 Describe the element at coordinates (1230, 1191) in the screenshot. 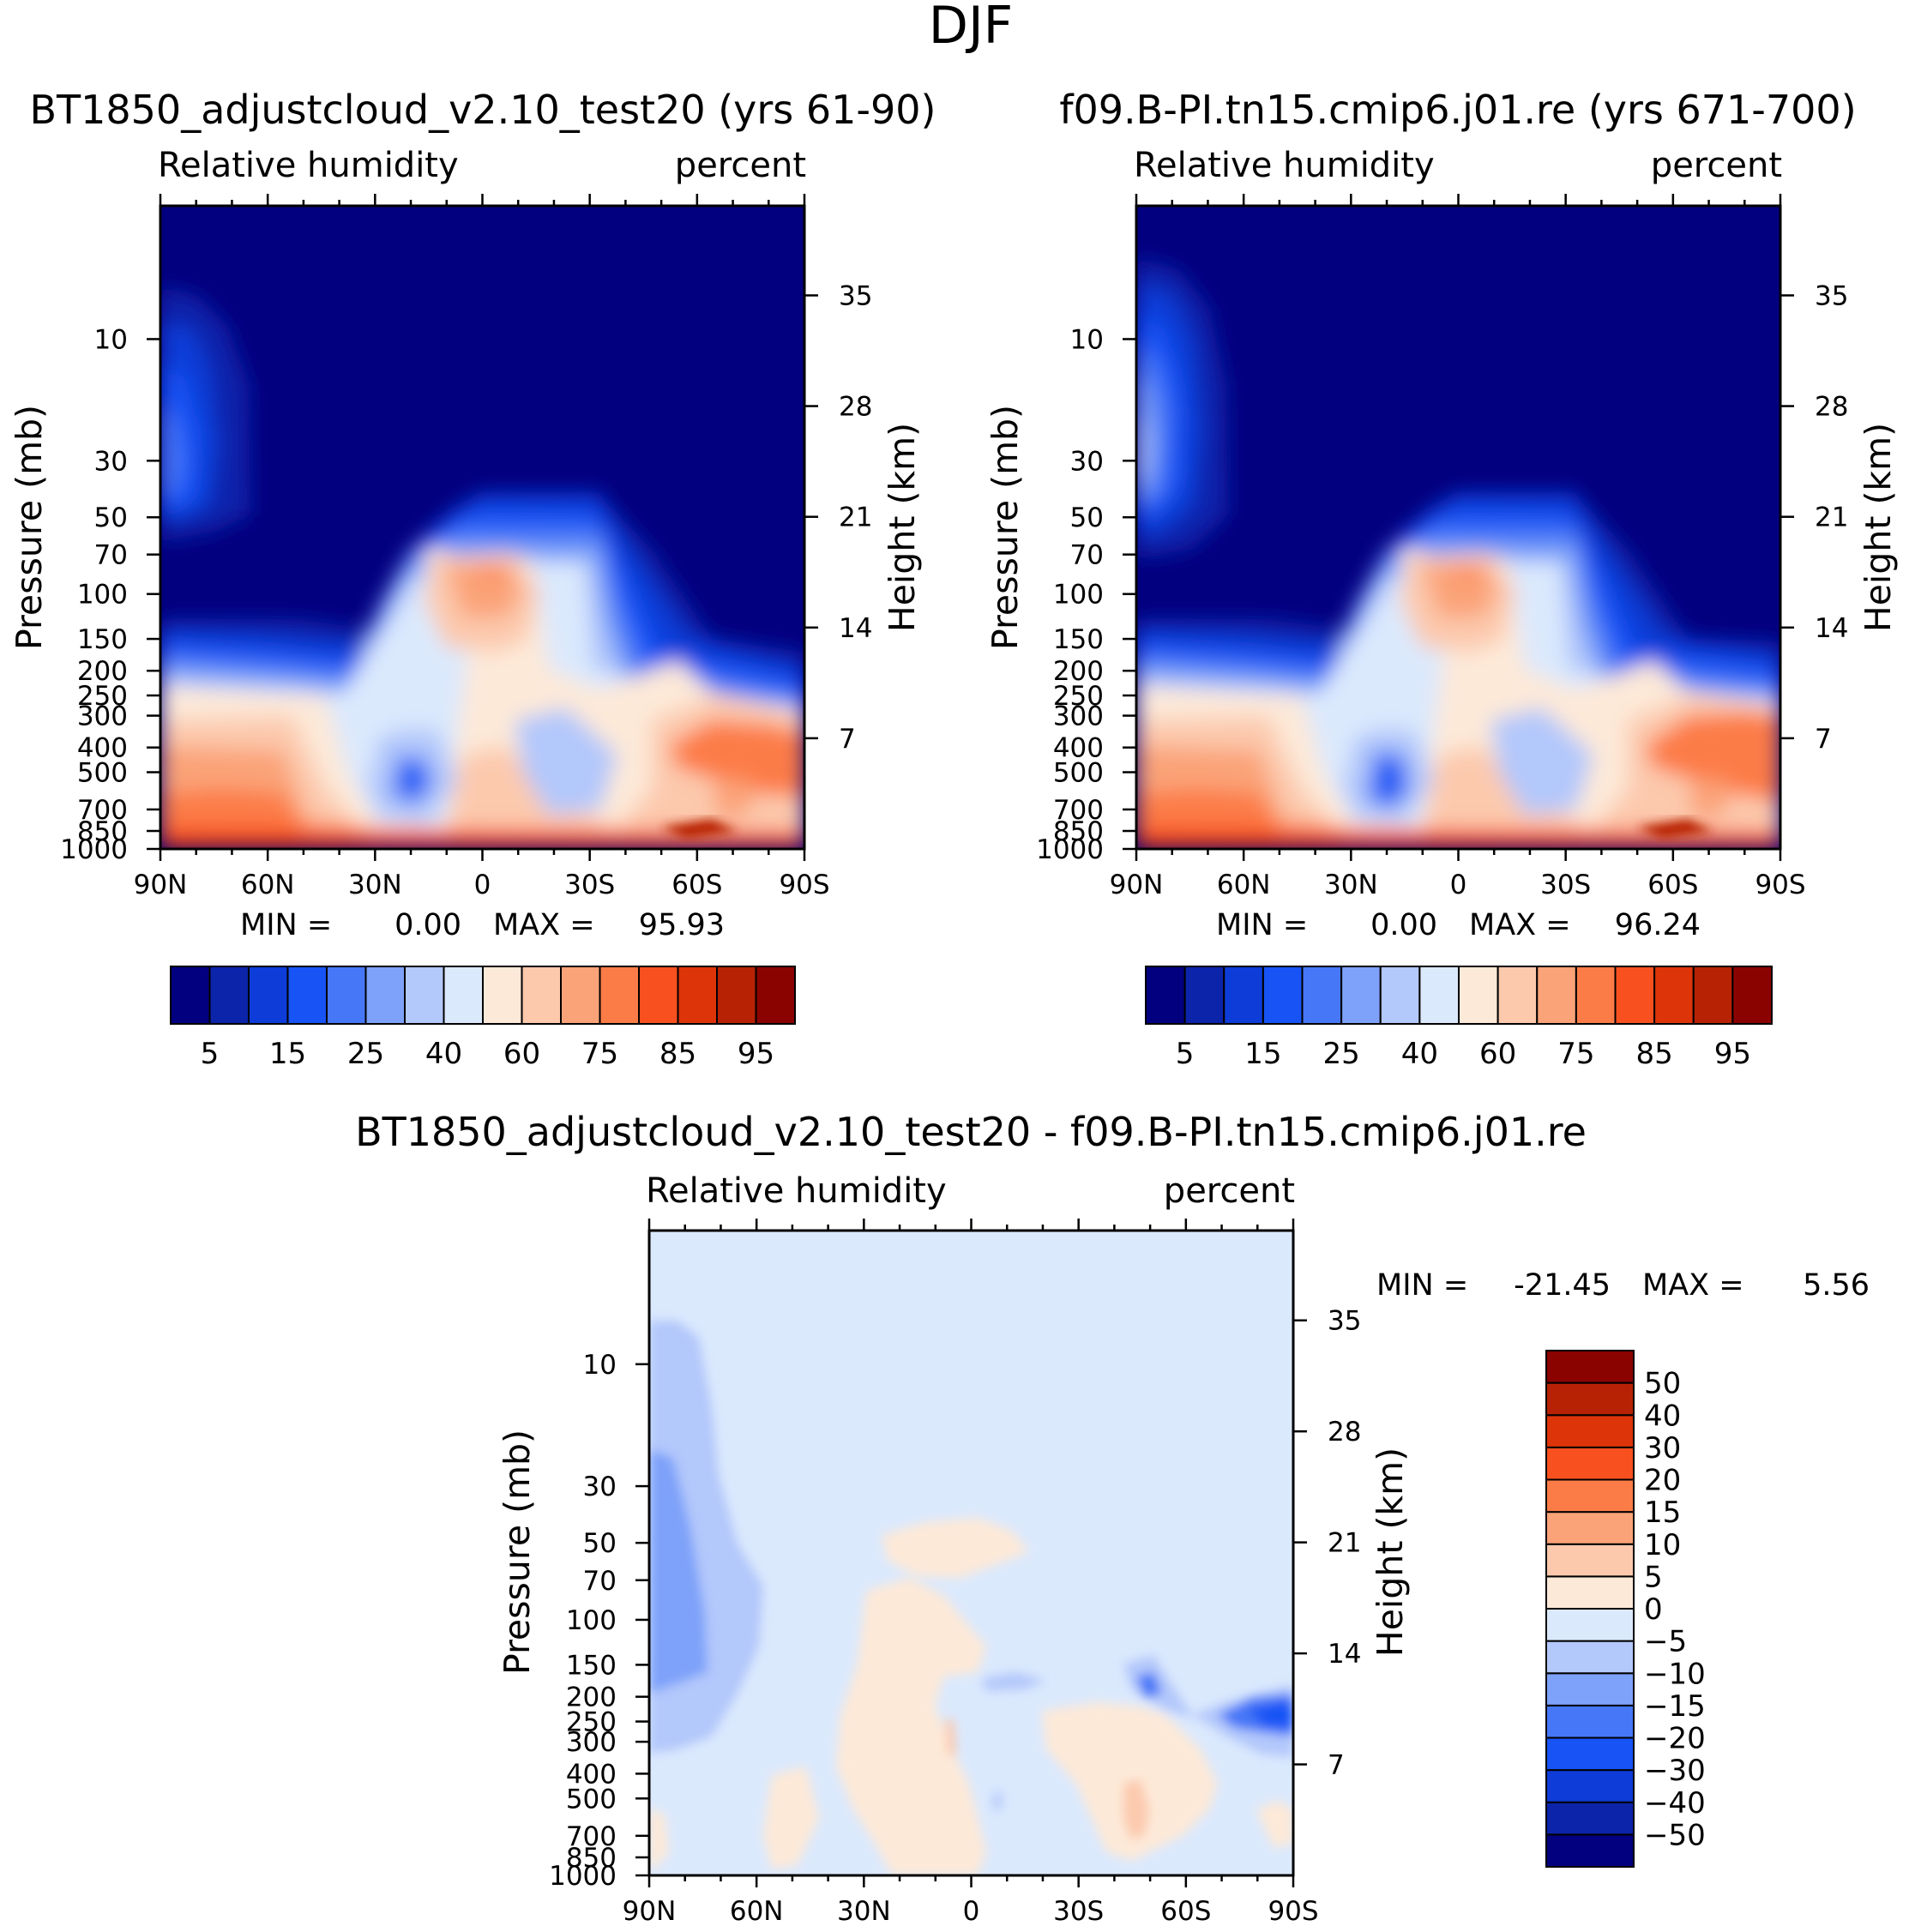

I see `panel-c-units: percent` at that location.